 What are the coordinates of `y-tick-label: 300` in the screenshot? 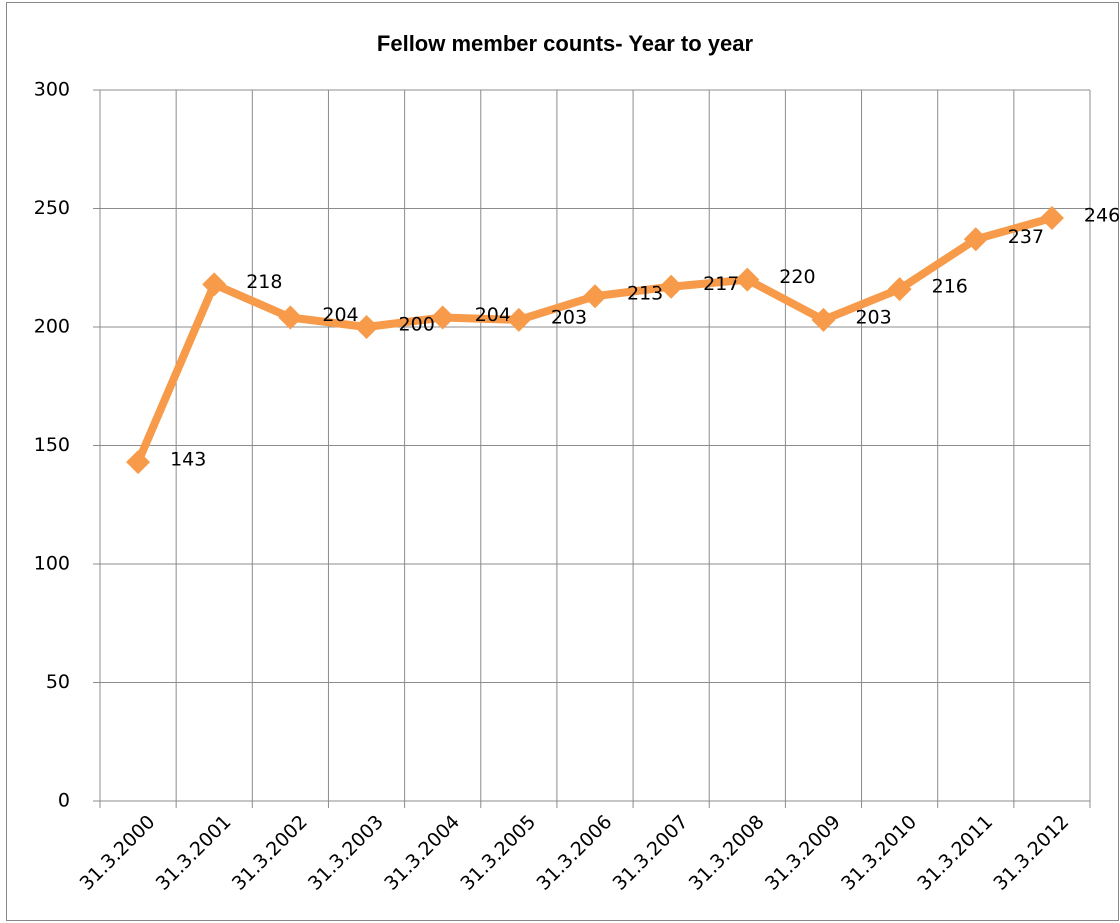 It's located at (52, 90).